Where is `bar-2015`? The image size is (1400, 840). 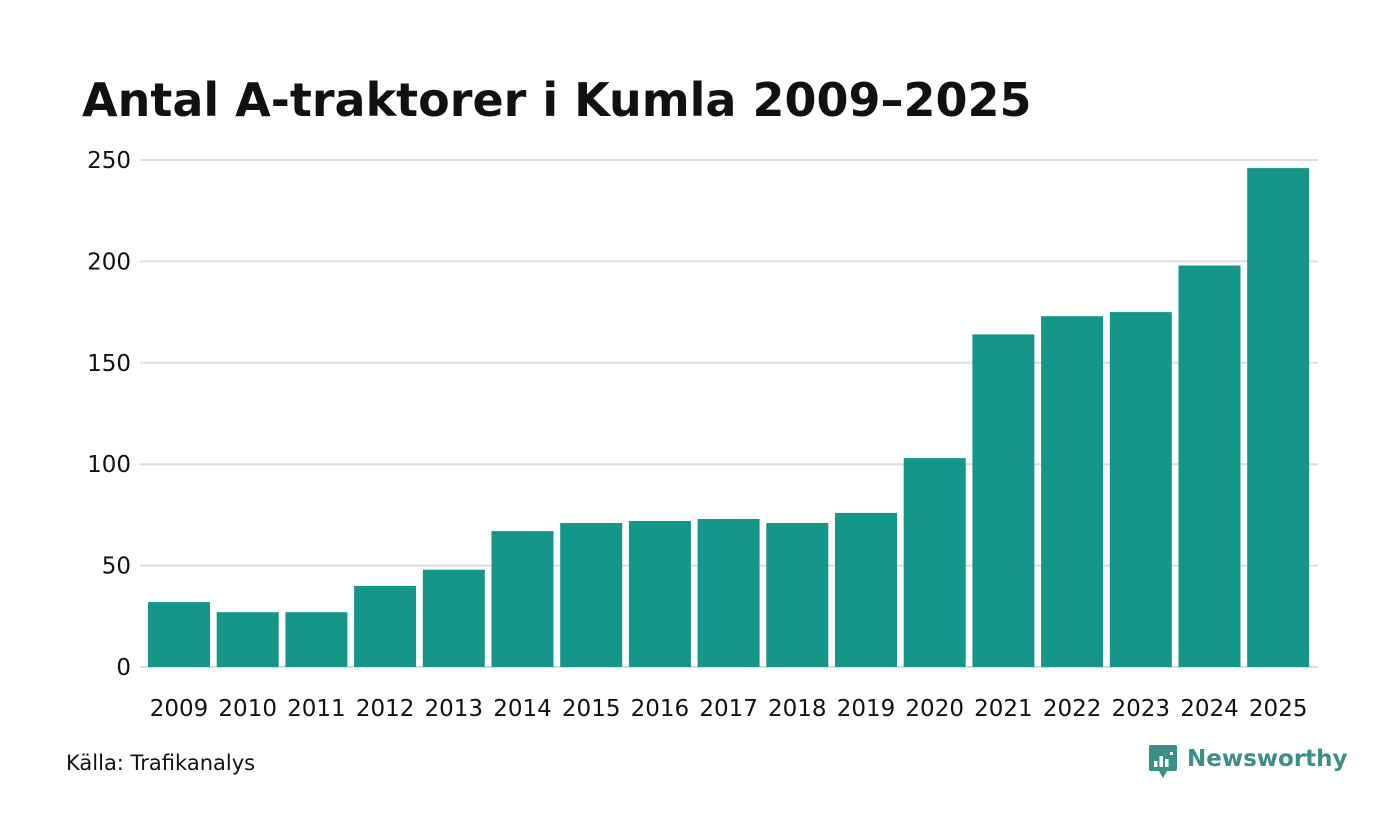 bar-2015 is located at coordinates (591, 595).